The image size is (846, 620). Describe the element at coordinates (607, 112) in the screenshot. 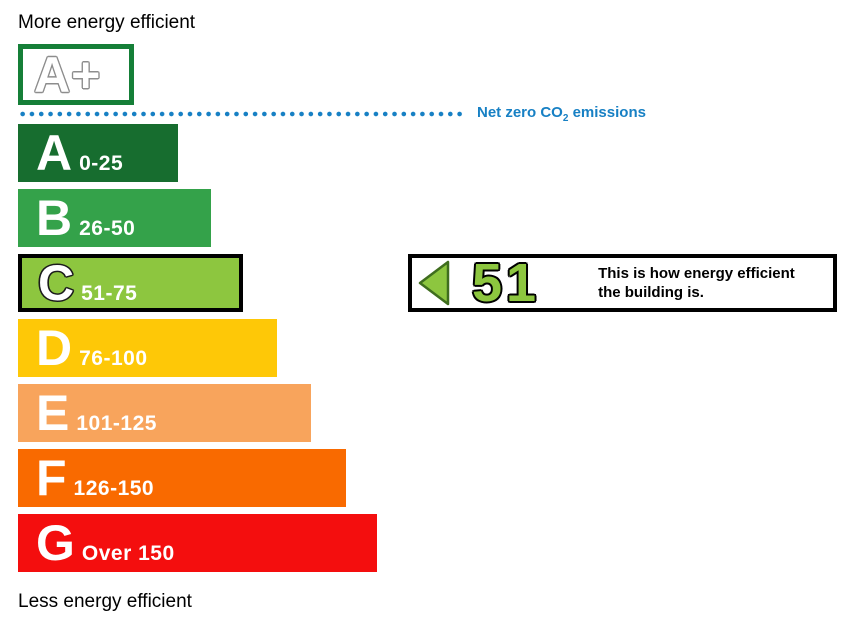

I see `netzero-text-suffix: emissions` at that location.